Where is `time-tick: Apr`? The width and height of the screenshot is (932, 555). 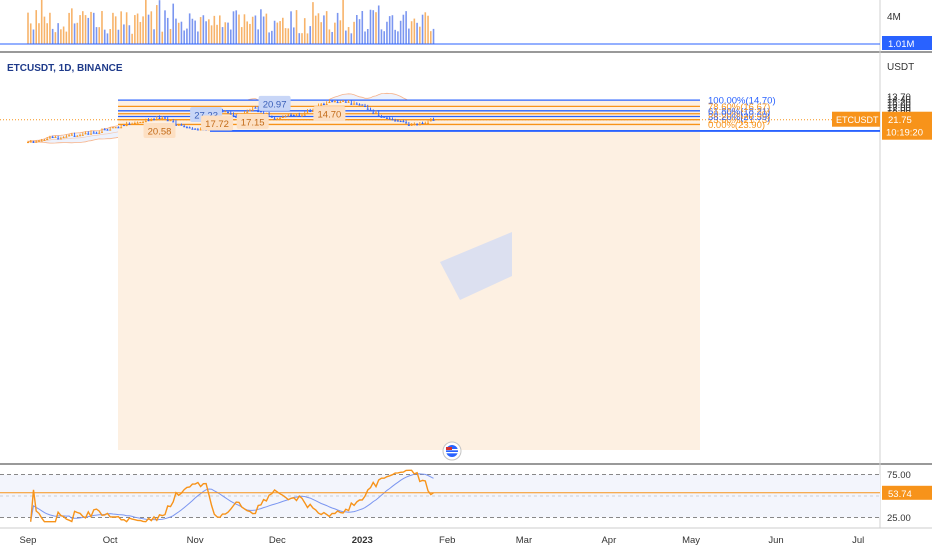
time-tick: Apr is located at coordinates (608, 540).